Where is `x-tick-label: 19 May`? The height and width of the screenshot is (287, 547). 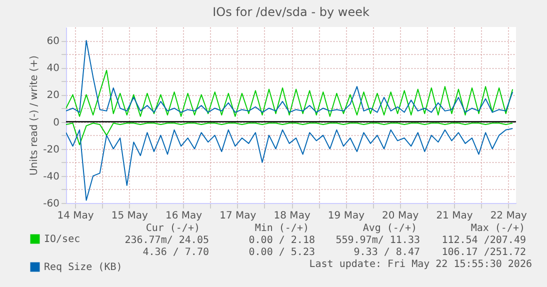
x-tick-label: 19 May is located at coordinates (346, 216).